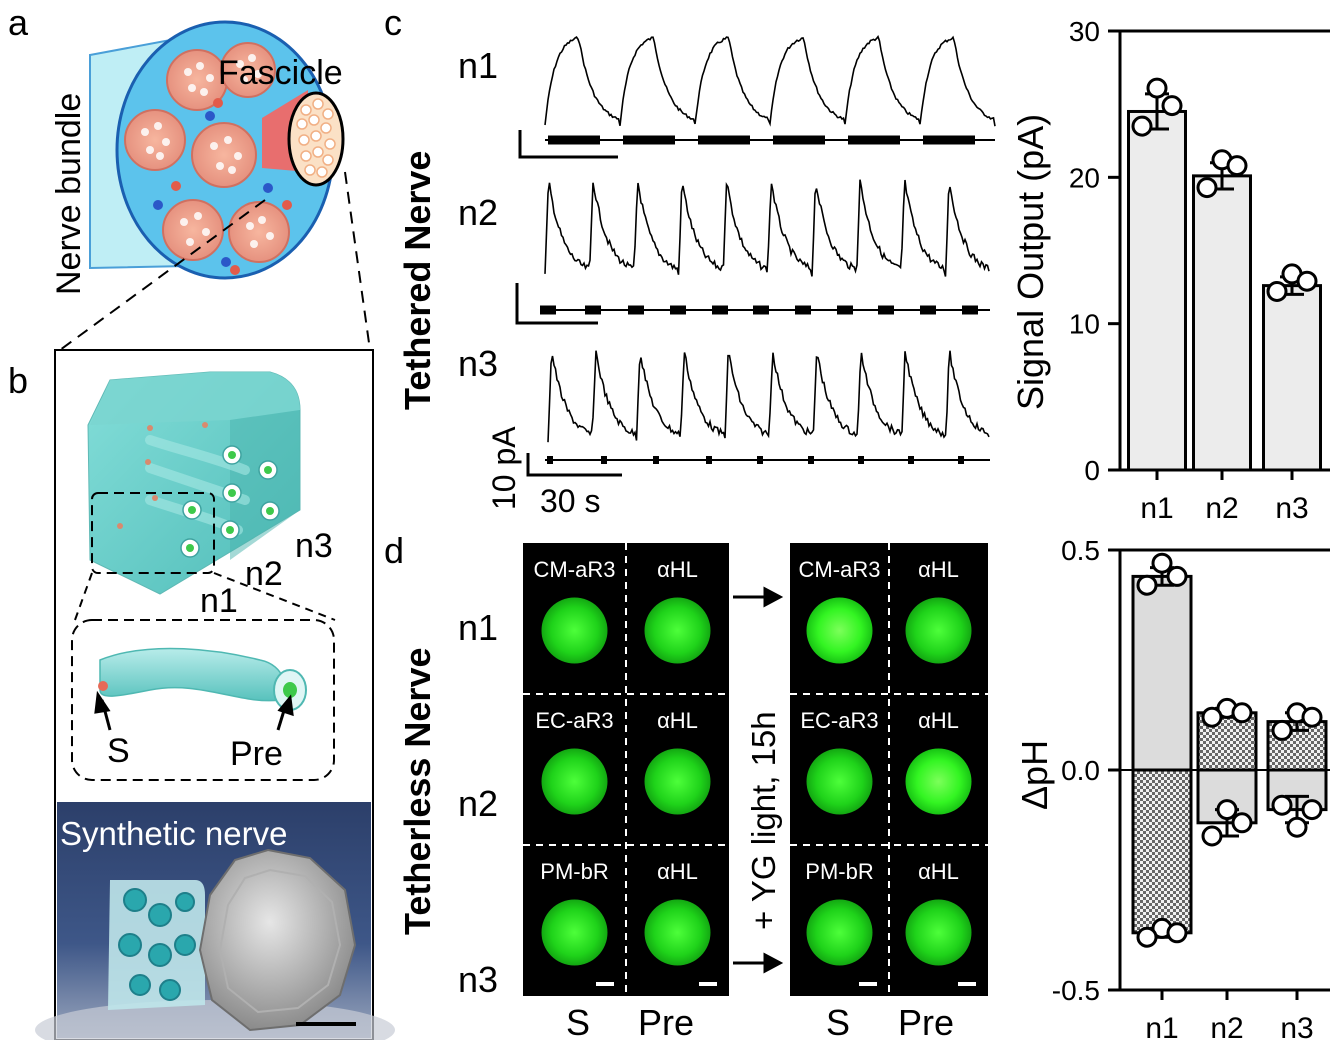  Describe the element at coordinates (1076, 990) in the screenshot. I see `chart2-ytick-label-0: -0.5` at that location.